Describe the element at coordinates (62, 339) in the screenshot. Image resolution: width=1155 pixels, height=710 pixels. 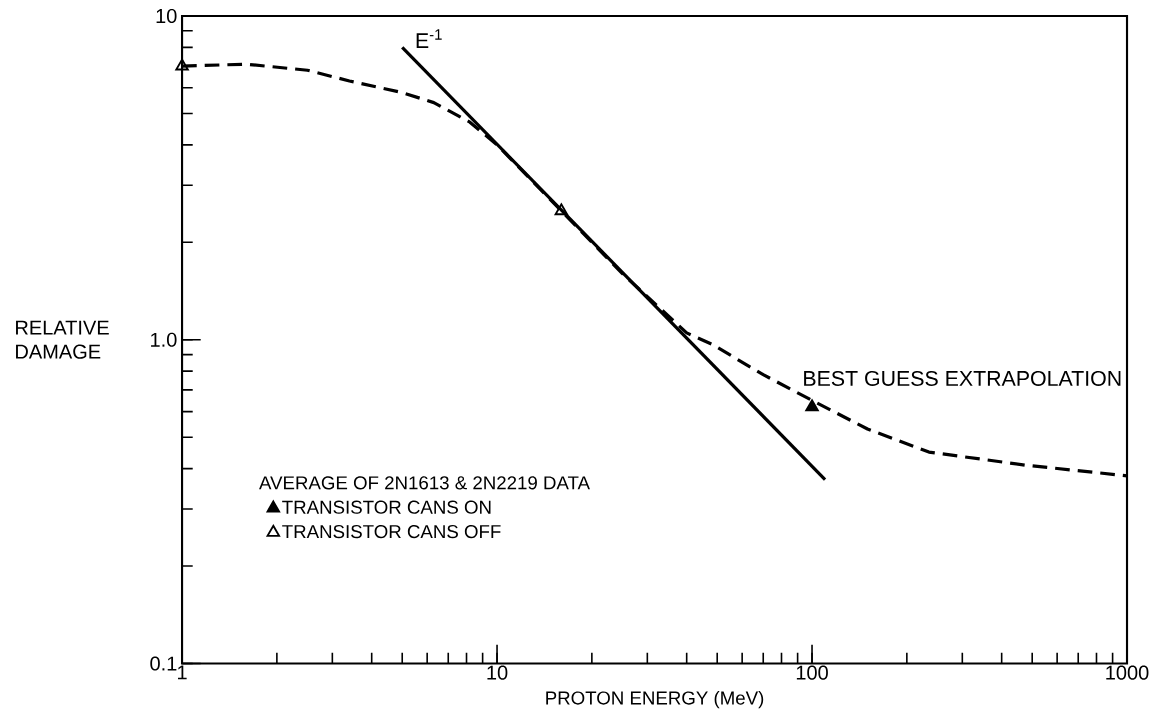
I see `y-axis-title: RELATIVE DAMAGE` at that location.